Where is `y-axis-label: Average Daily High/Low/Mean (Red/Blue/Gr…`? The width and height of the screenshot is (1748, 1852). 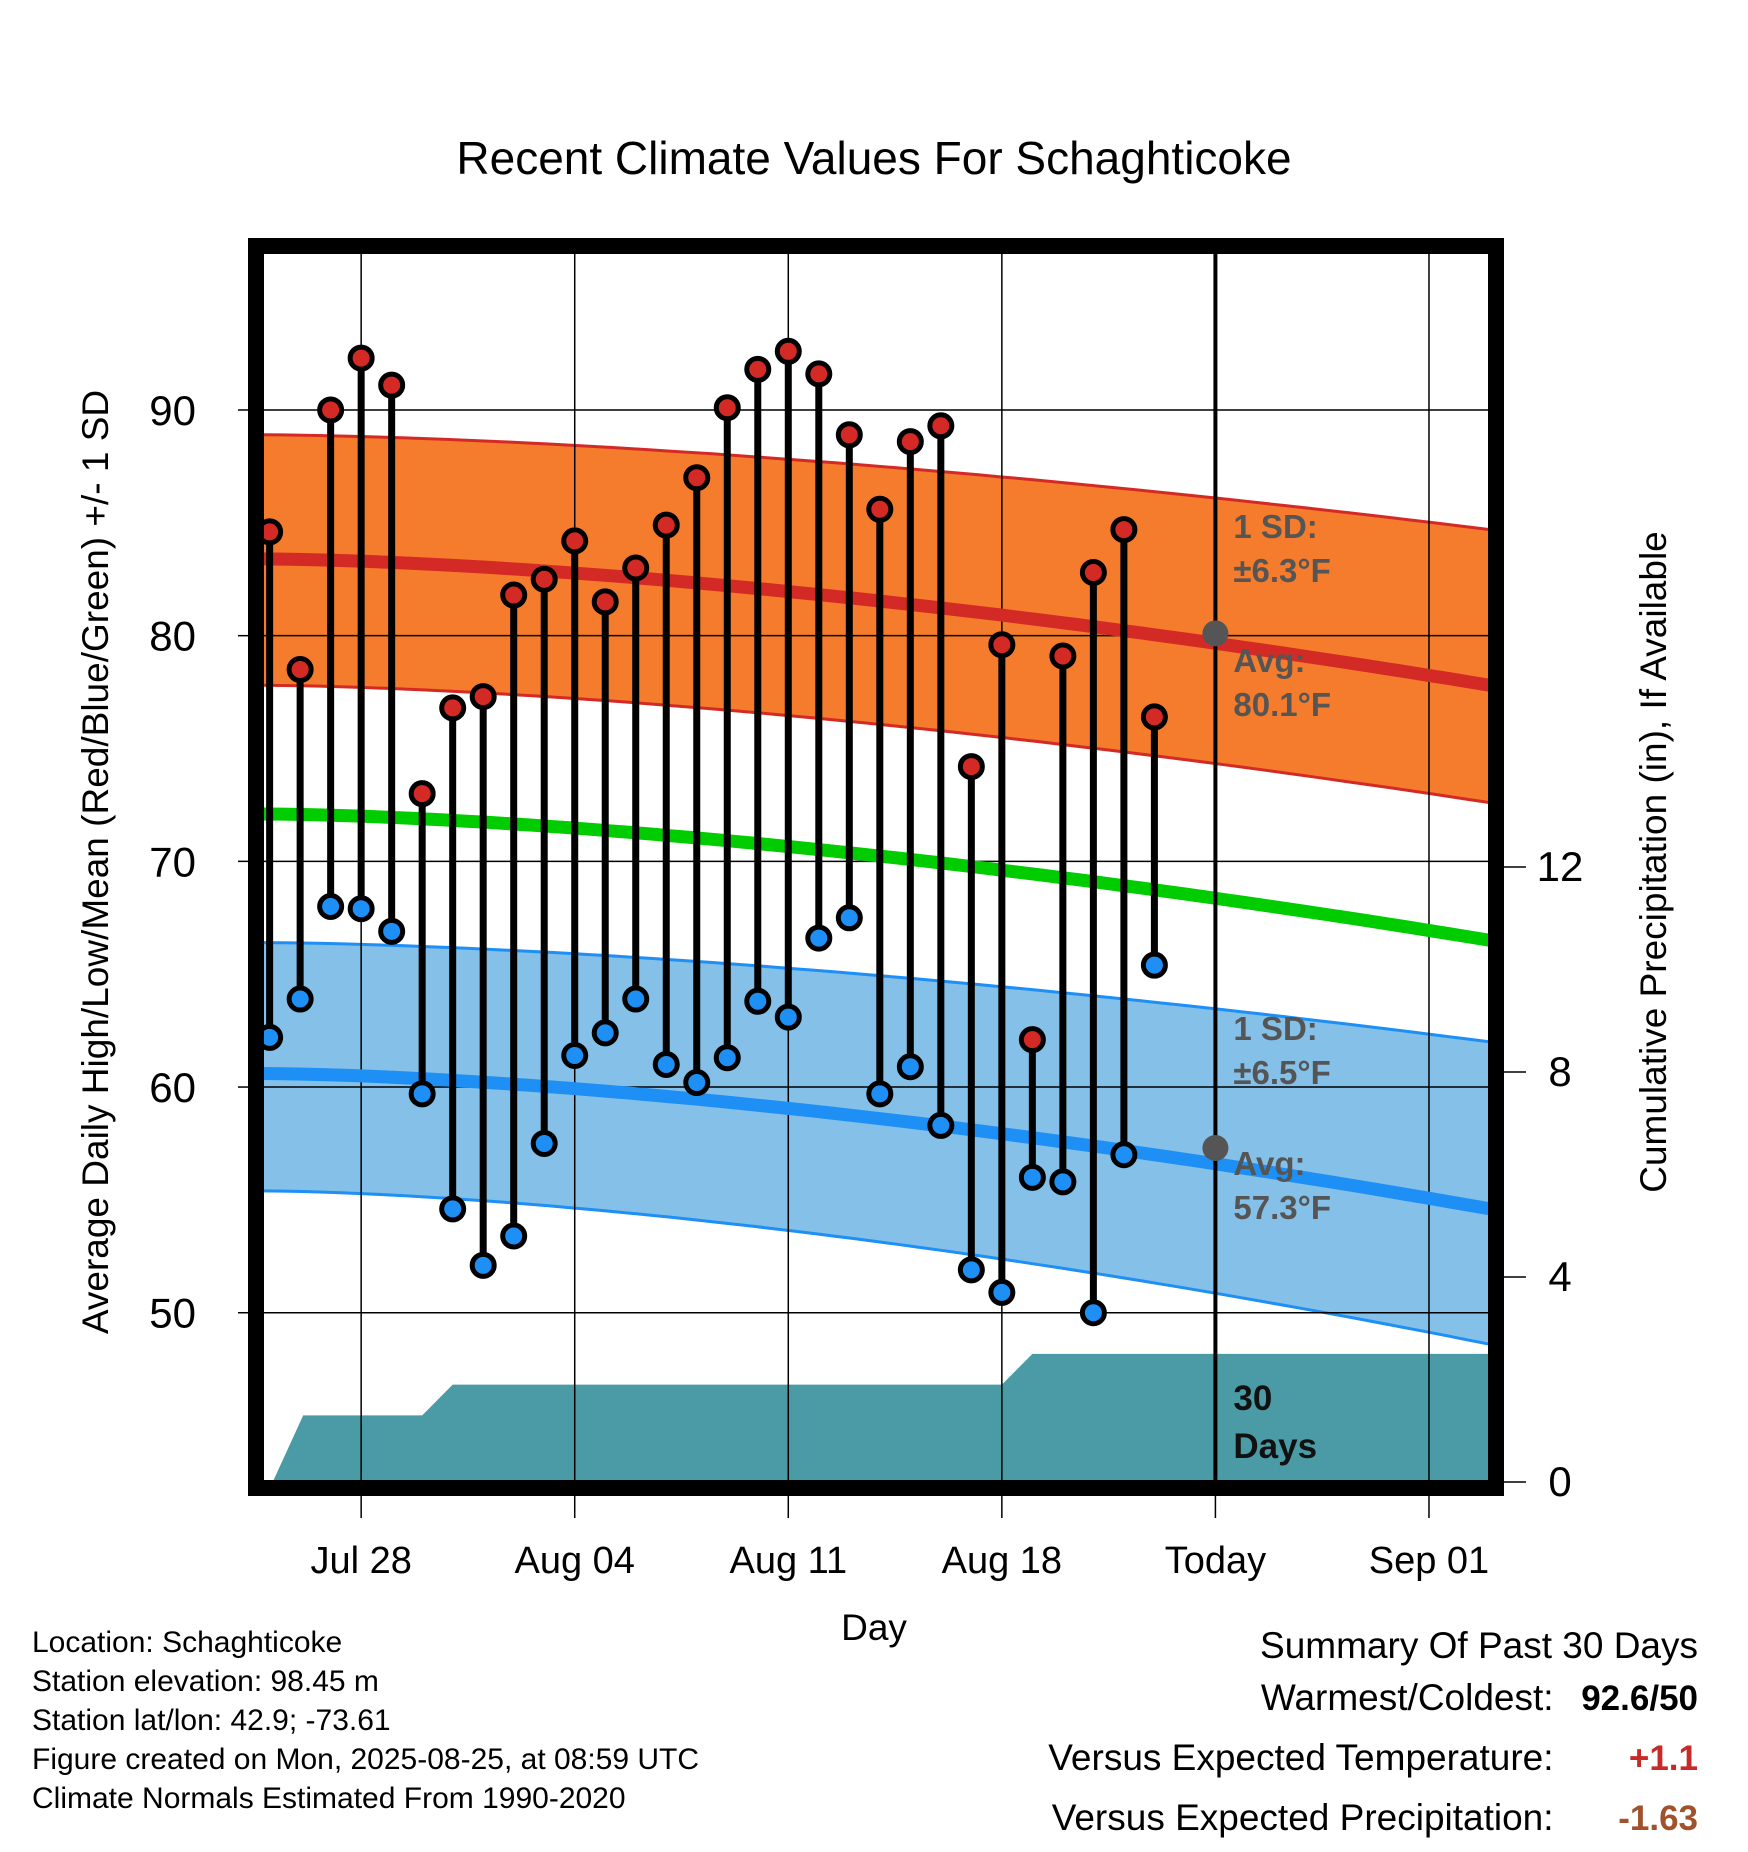
y-axis-label: Average Daily High/Low/Mean (Red/Blue/Gr… is located at coordinates (95, 862).